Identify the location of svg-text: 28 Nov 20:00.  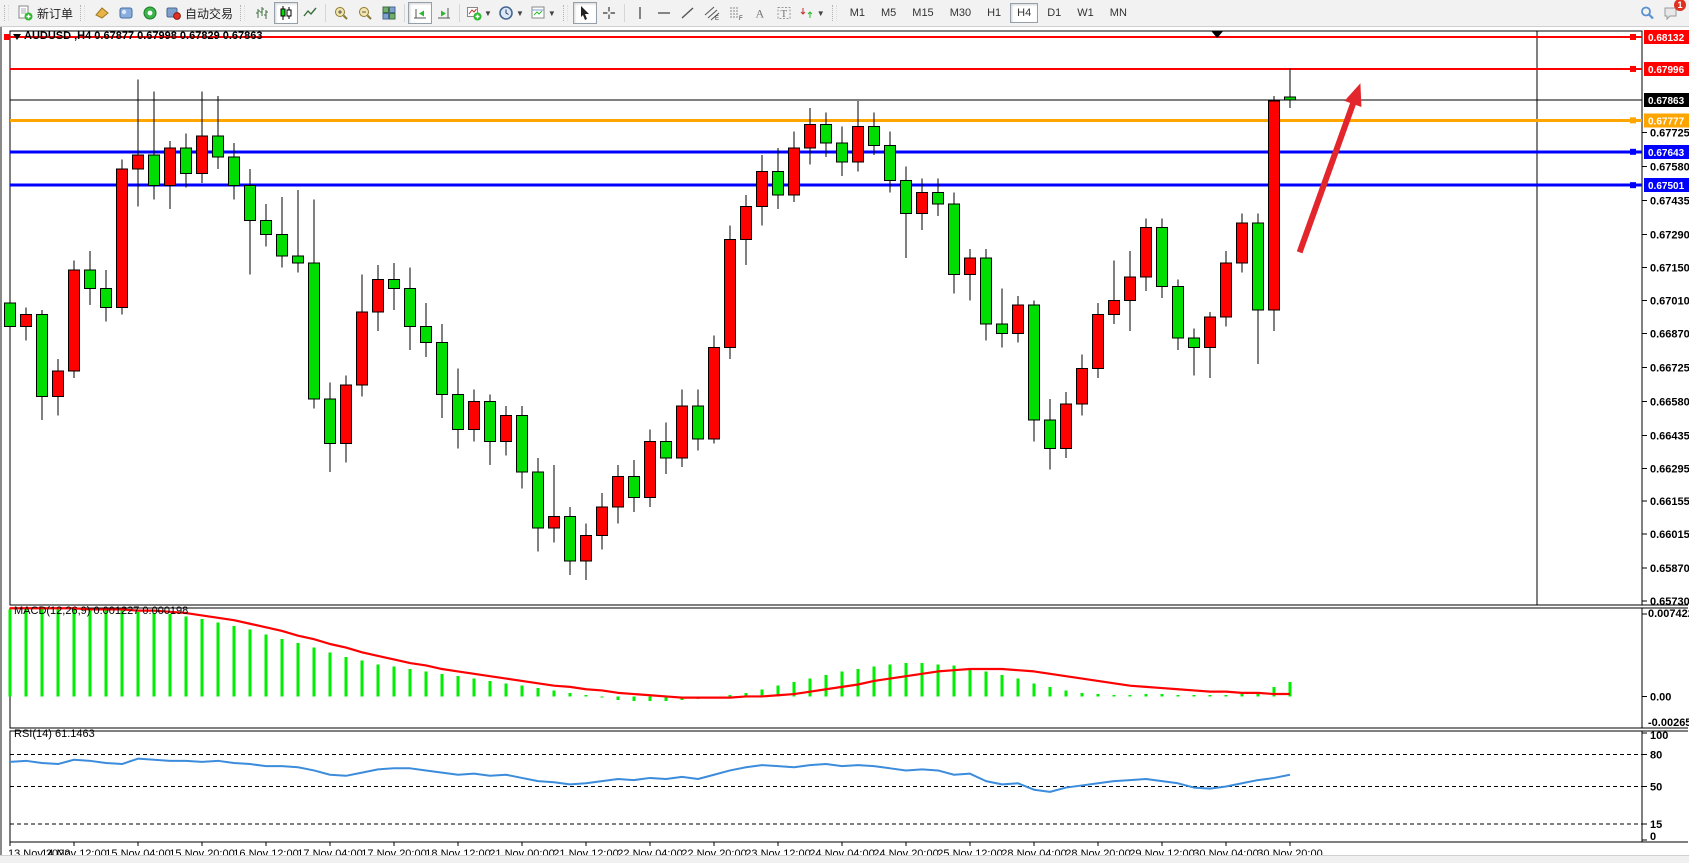
(1097, 852).